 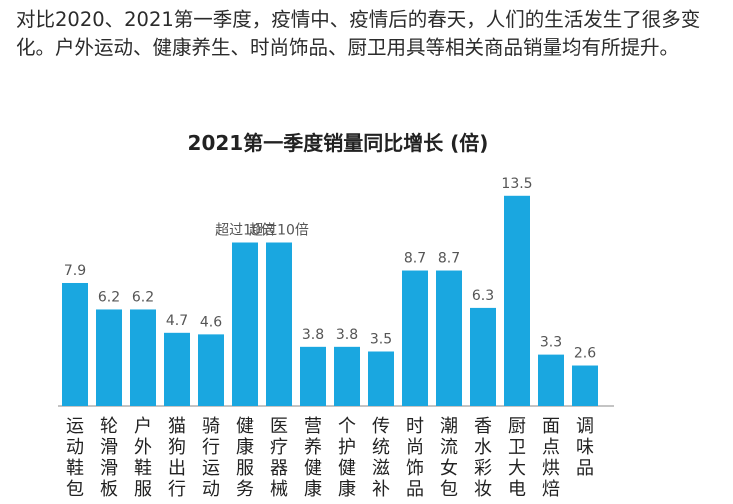 I want to click on category-label-10: 时尚饰品, so click(x=415, y=458).